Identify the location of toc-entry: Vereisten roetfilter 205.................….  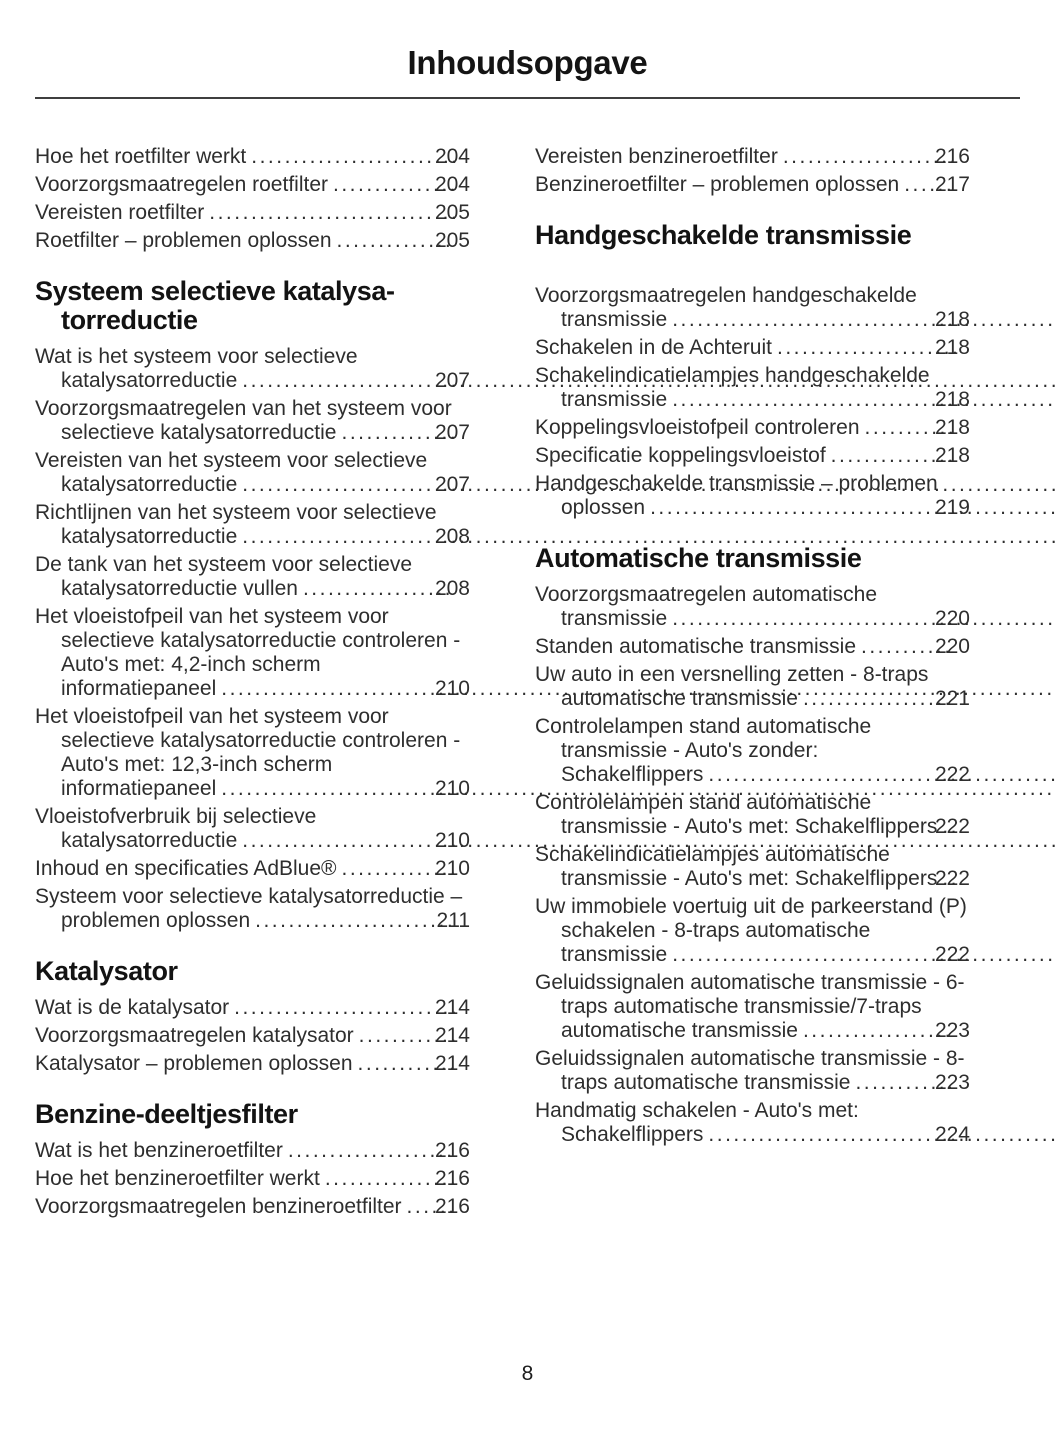
(252, 213).